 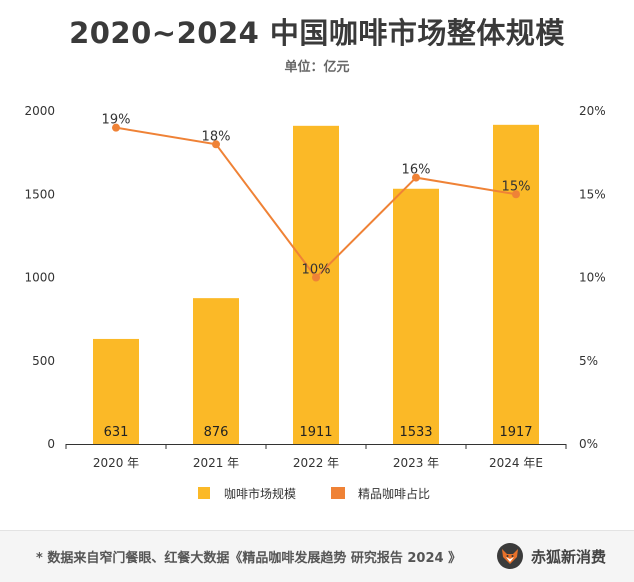 What do you see at coordinates (116, 120) in the screenshot?
I see `share-label-0: 19%` at bounding box center [116, 120].